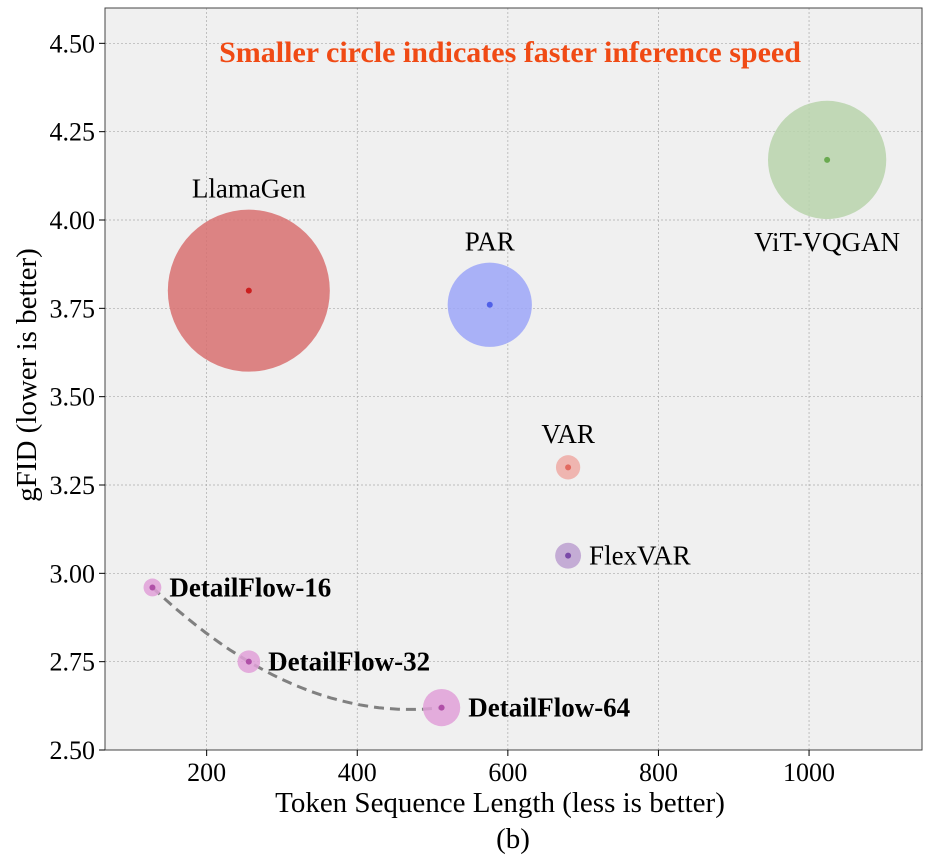  I want to click on x-tick-label: 1000, so click(809, 772).